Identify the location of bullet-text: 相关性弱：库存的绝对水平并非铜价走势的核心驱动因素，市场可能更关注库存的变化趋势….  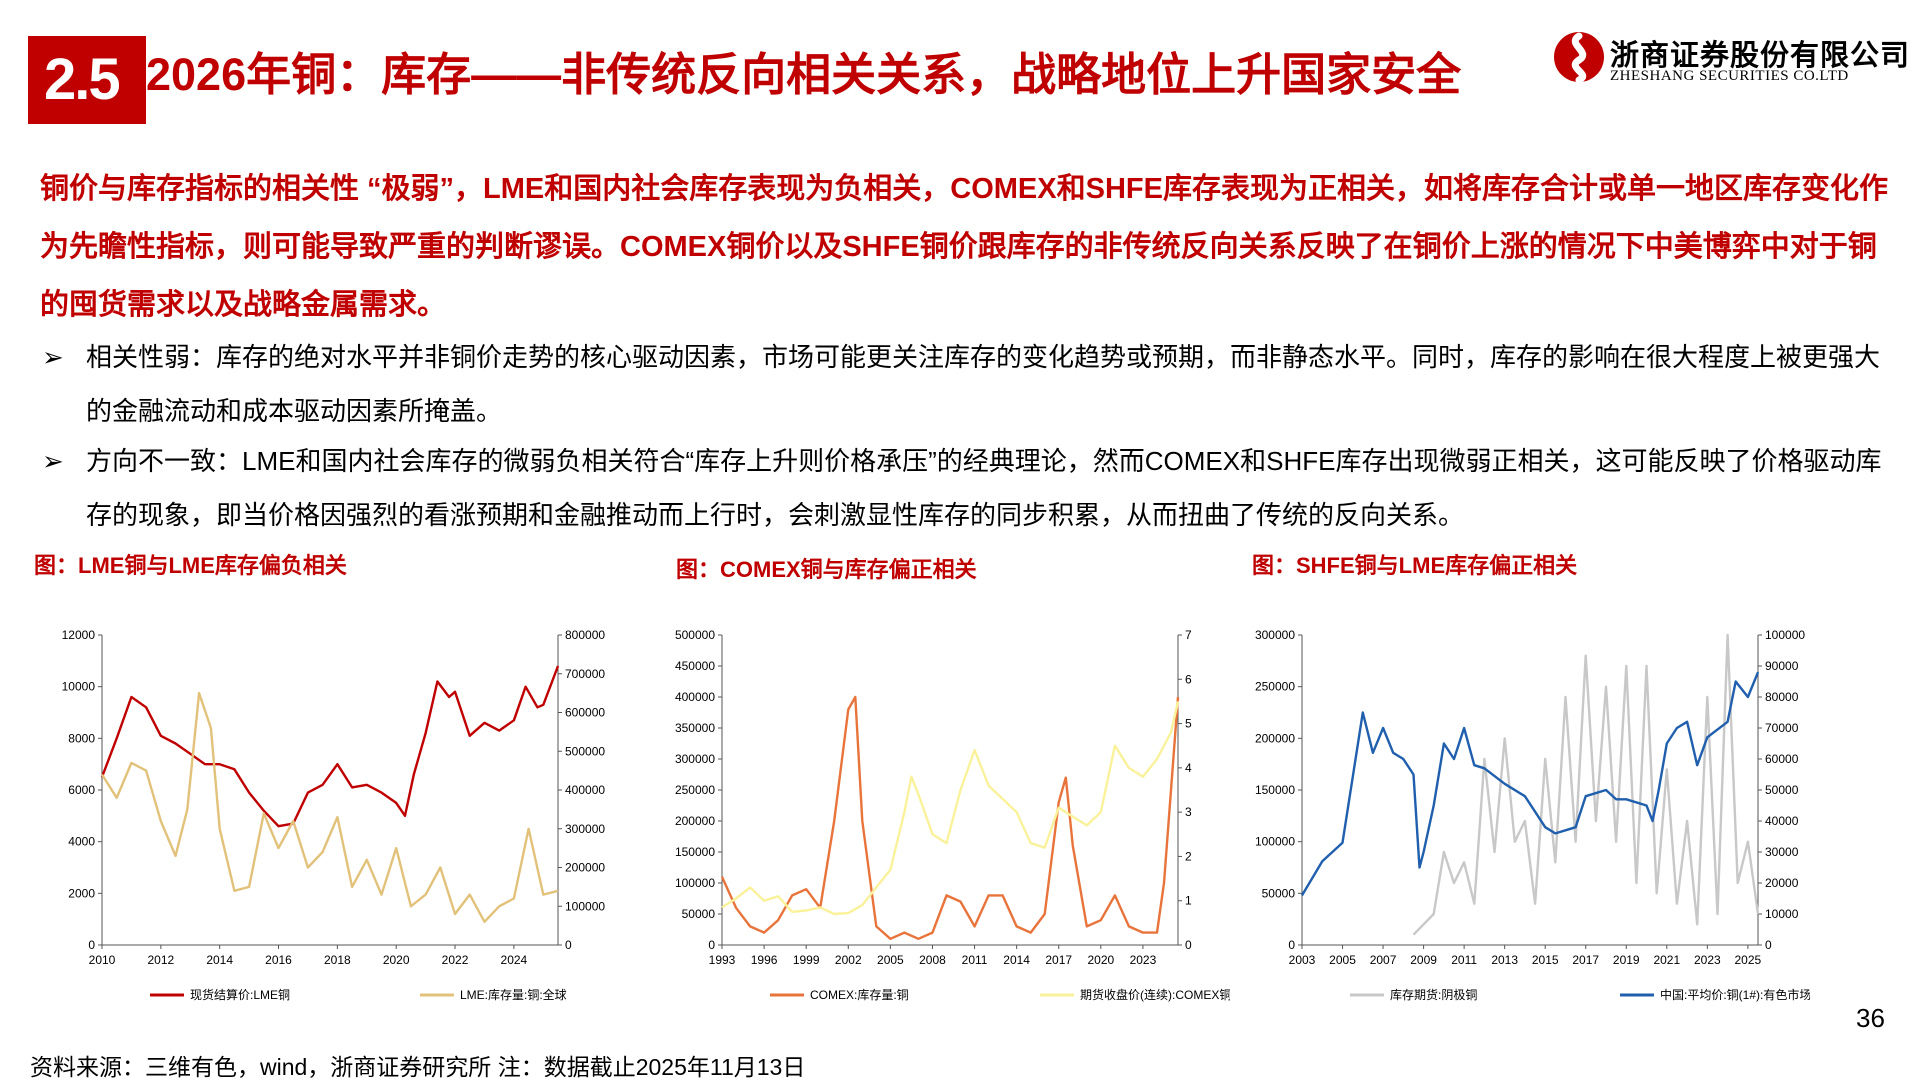
(983, 384).